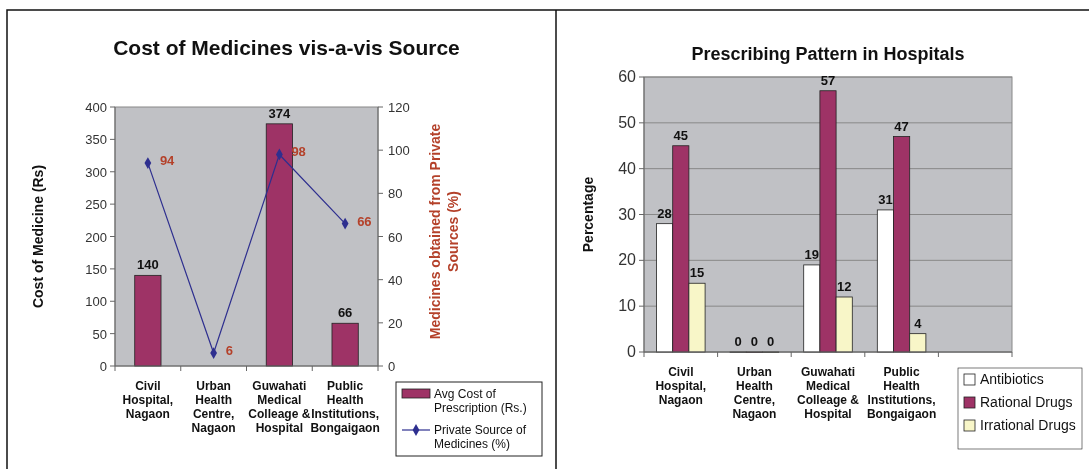 The width and height of the screenshot is (1089, 469). What do you see at coordinates (480, 437) in the screenshot?
I see `legend-label: Private Source of Medicines (%)` at bounding box center [480, 437].